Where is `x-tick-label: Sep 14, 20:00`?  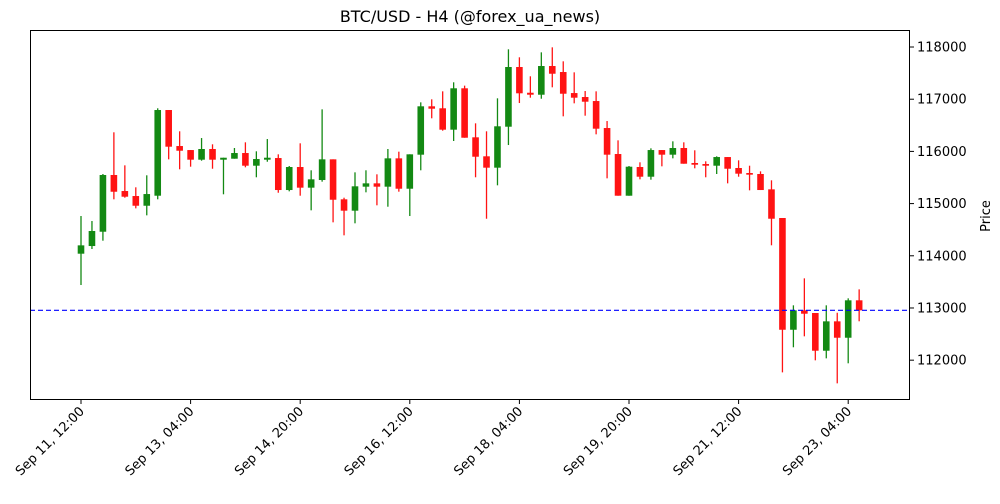
x-tick-label: Sep 14, 20:00 is located at coordinates (269, 441).